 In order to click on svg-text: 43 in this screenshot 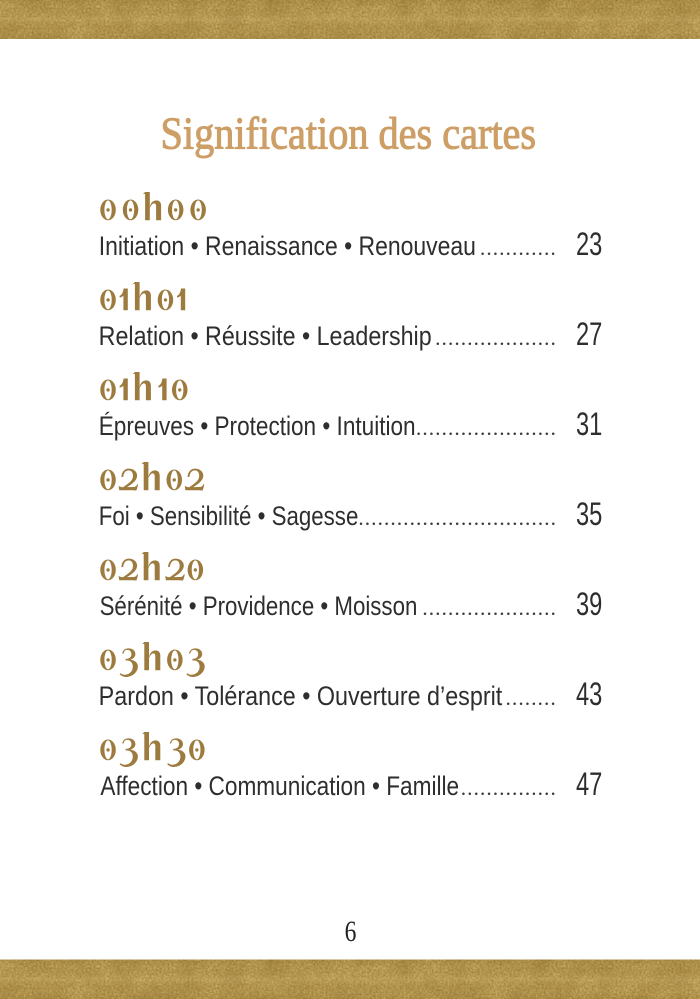, I will do `click(589, 694)`.